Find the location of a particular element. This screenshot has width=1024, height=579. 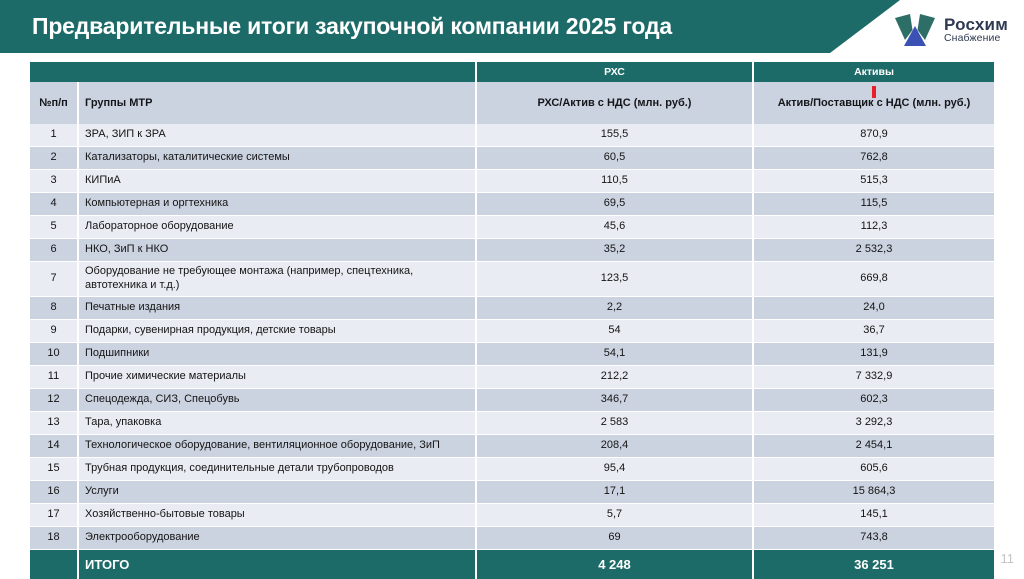

logo-name-top: Росхим is located at coordinates (976, 25).